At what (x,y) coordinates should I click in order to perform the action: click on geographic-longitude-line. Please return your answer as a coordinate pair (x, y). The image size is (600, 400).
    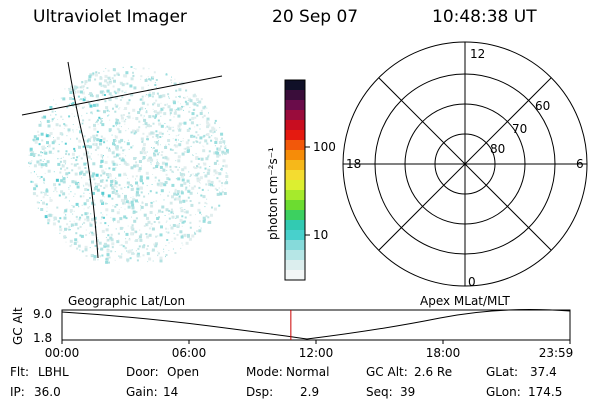
    Looking at the image, I should click on (83, 160).